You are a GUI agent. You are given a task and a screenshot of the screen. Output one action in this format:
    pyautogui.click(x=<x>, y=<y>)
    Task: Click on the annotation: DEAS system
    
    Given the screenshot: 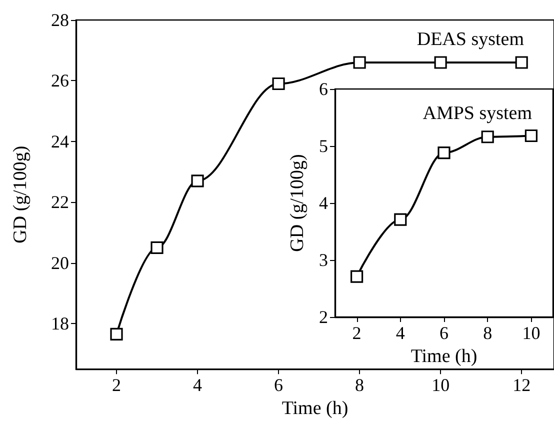 What is the action you would take?
    pyautogui.click(x=470, y=39)
    